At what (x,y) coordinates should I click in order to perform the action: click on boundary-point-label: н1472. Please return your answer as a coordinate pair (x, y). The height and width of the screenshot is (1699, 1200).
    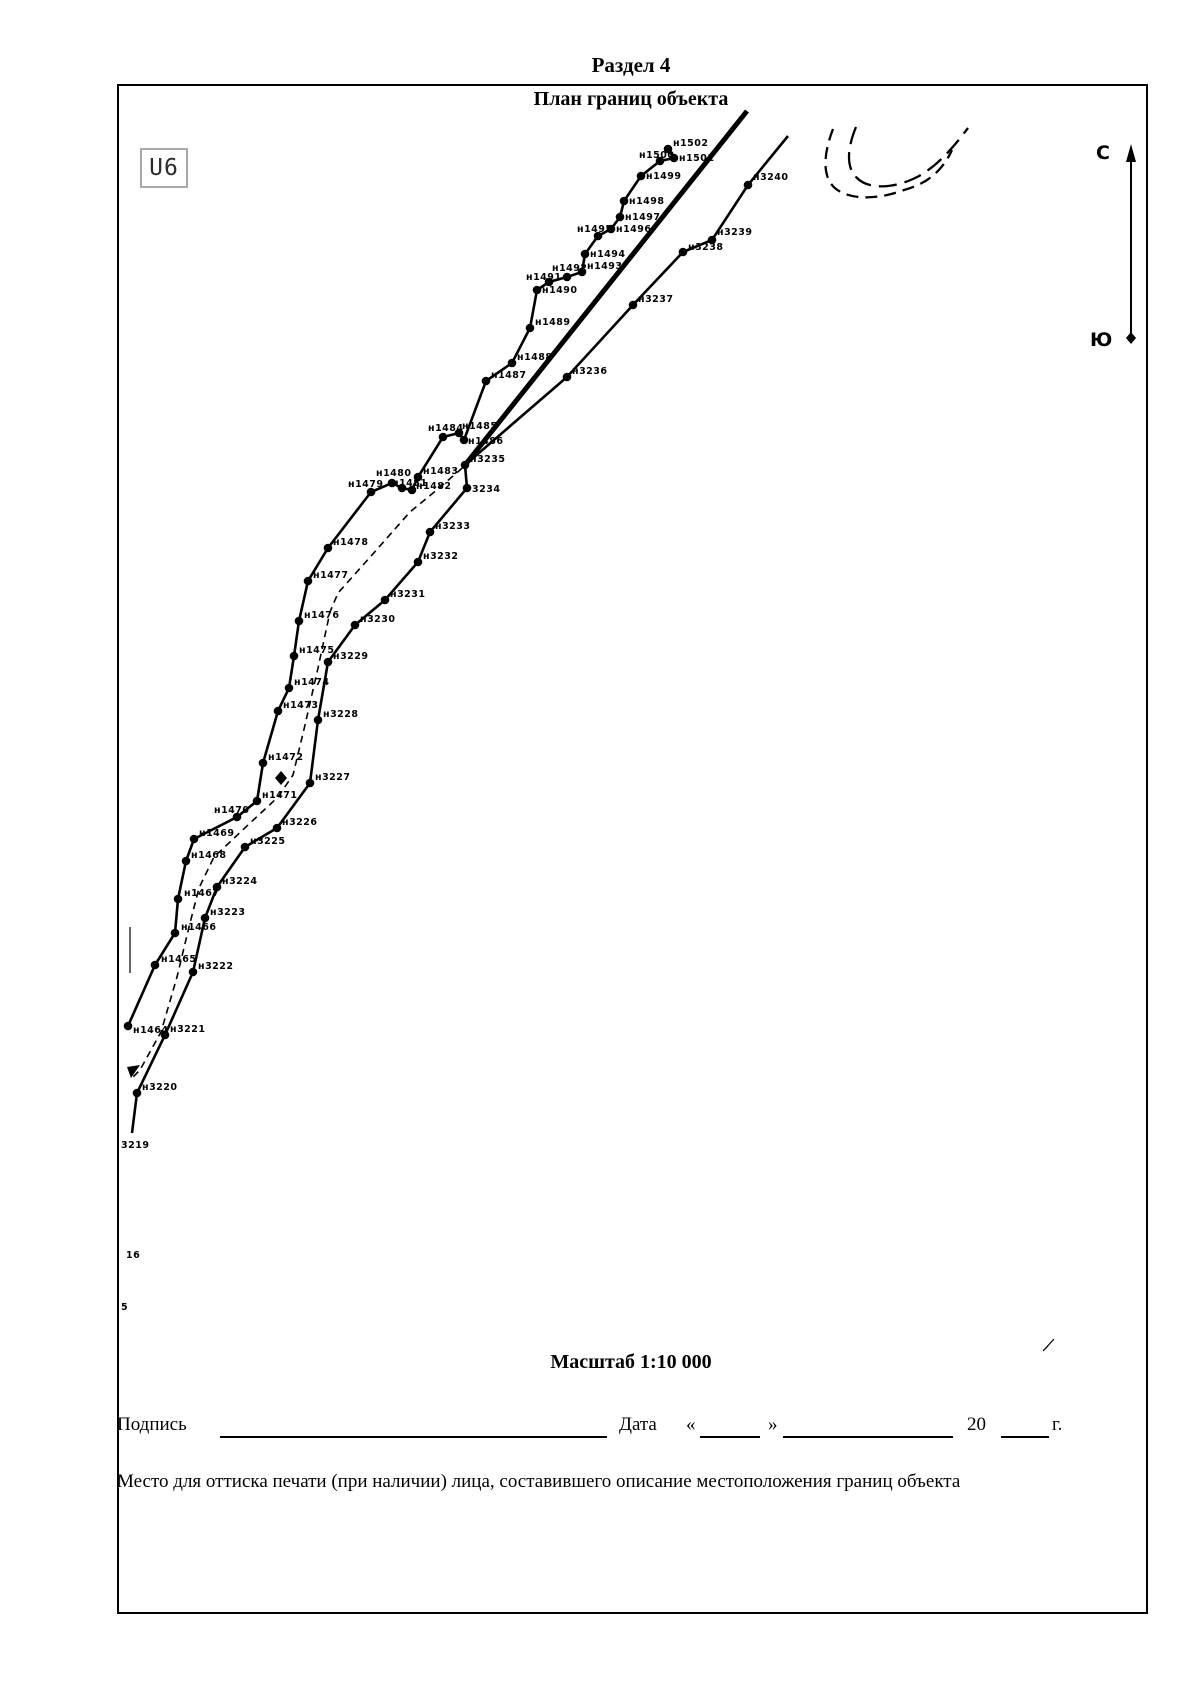
    Looking at the image, I should click on (286, 757).